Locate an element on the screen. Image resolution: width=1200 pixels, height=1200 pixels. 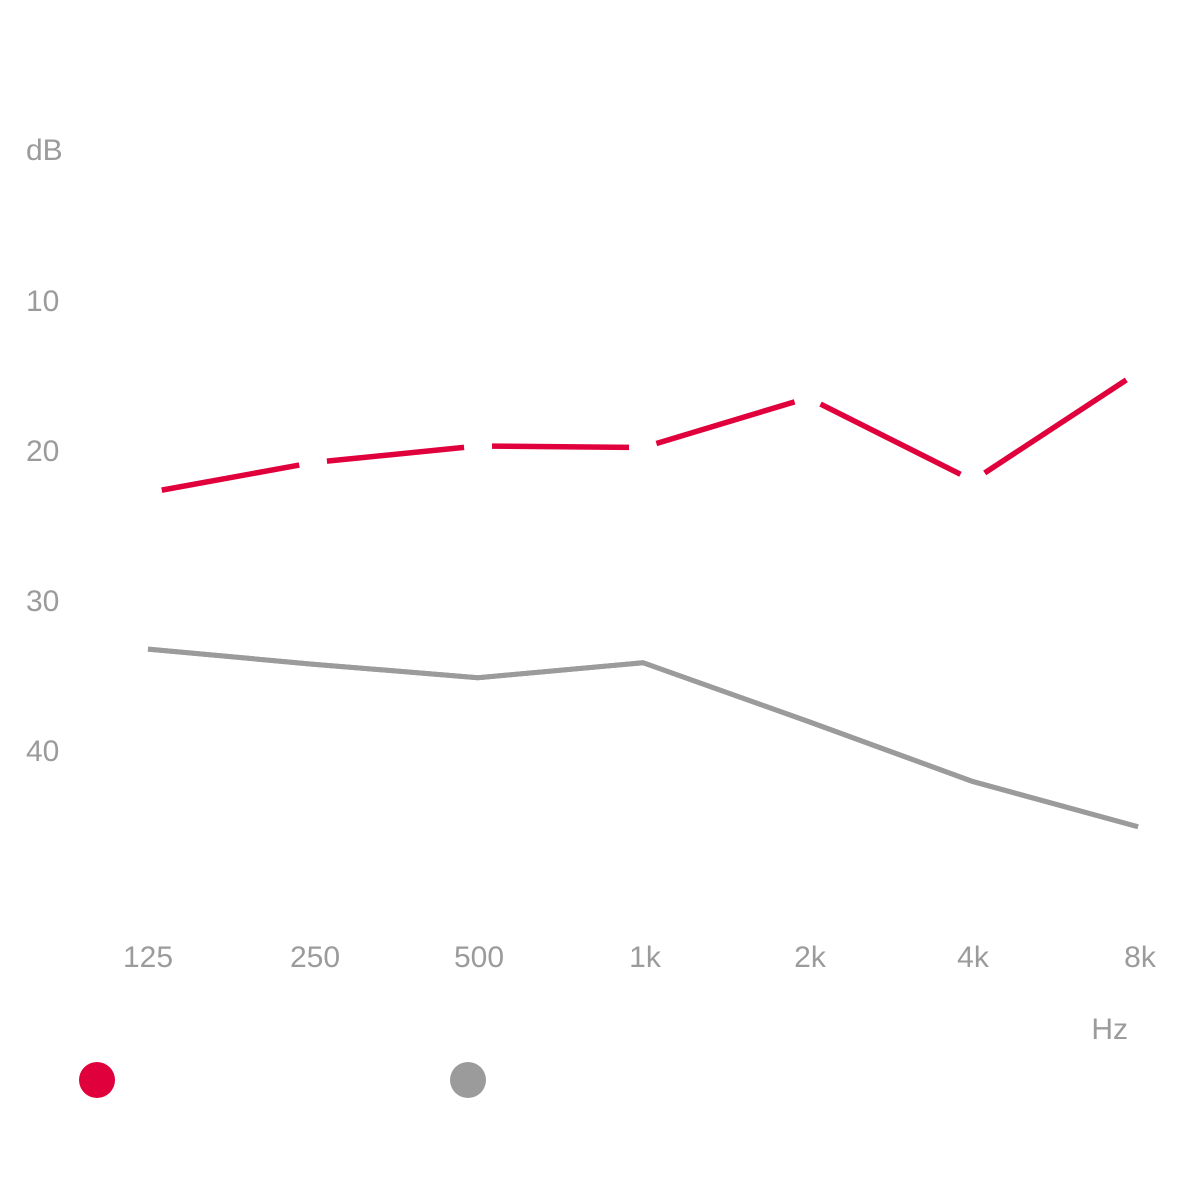
x-tick-label: 125 is located at coordinates (148, 957).